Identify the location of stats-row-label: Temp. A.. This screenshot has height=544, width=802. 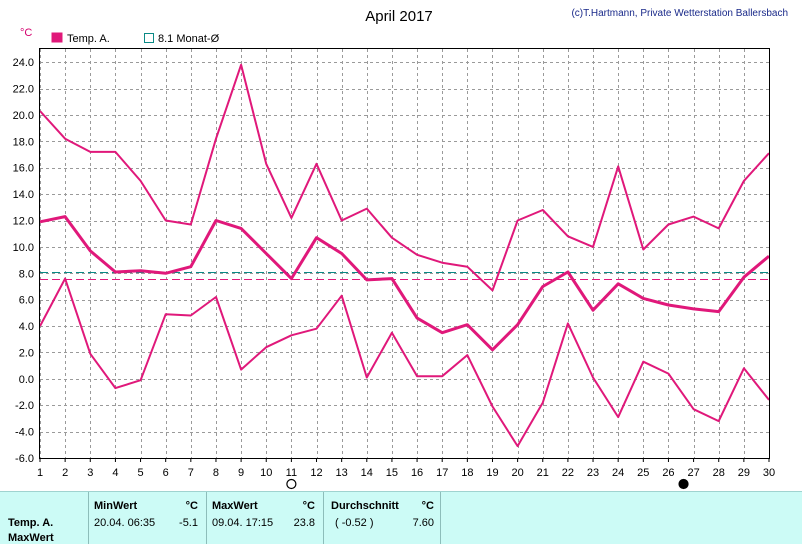
(31, 523).